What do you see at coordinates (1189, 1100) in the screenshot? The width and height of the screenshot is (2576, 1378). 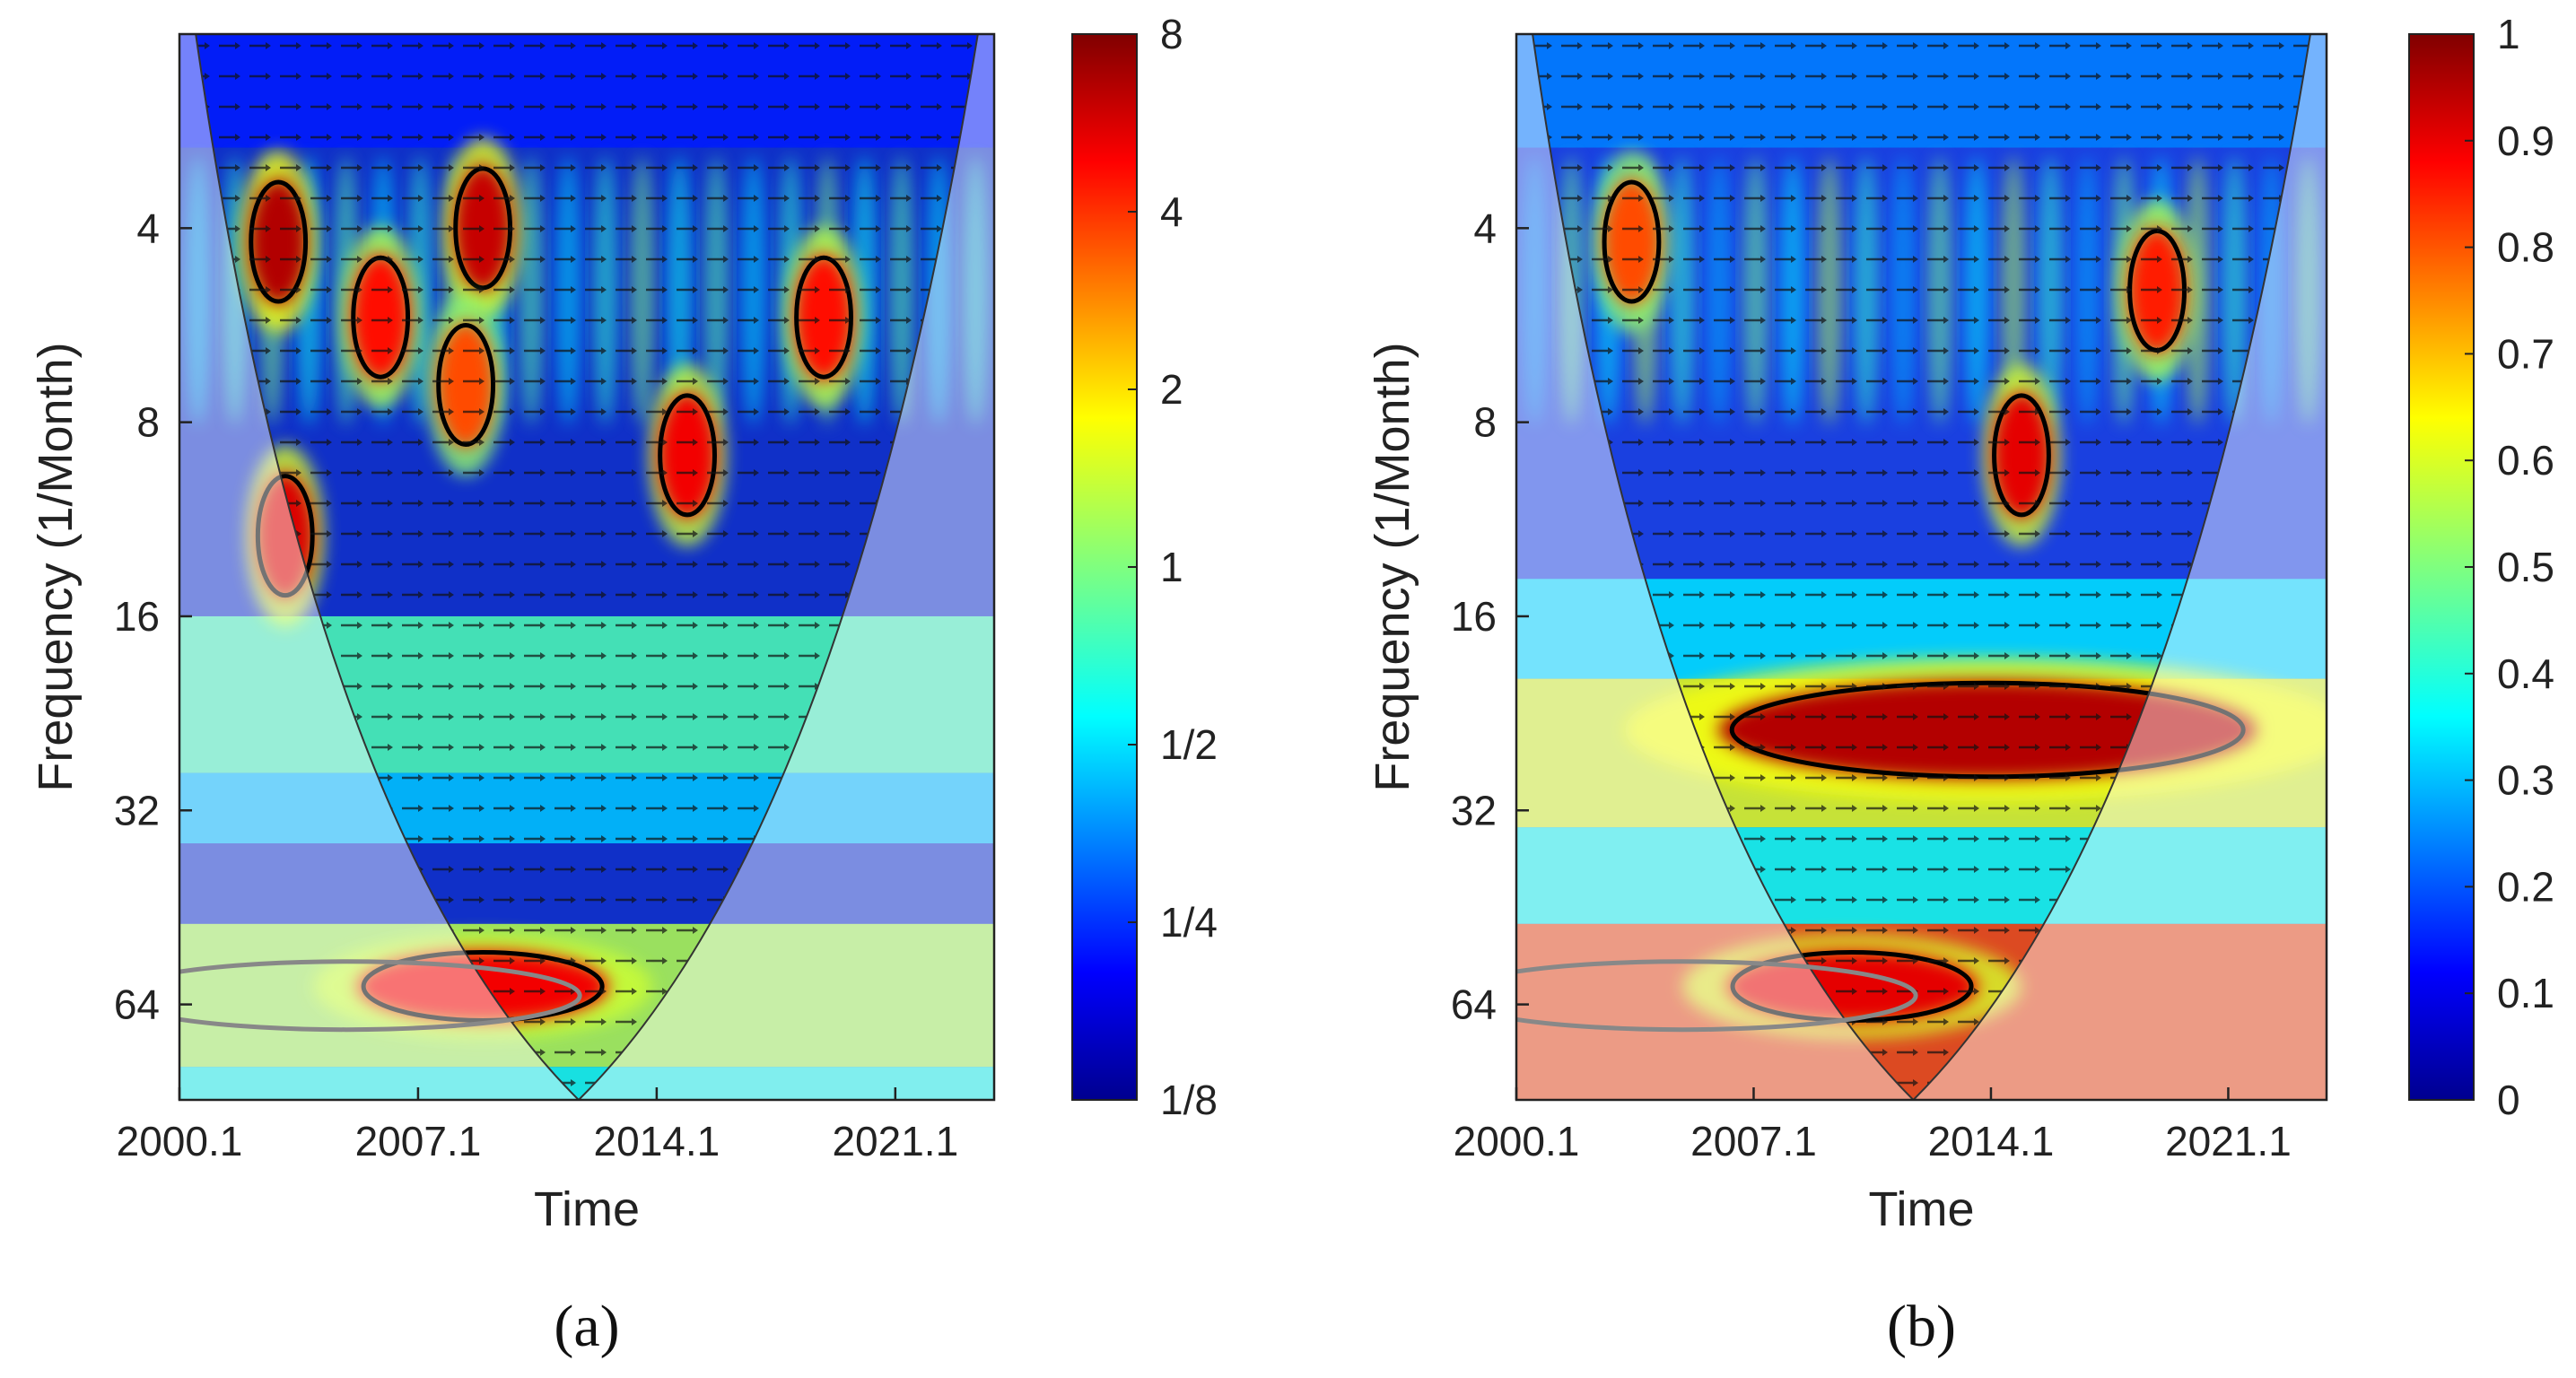 I see `colorbar-tick-label: 1/8` at bounding box center [1189, 1100].